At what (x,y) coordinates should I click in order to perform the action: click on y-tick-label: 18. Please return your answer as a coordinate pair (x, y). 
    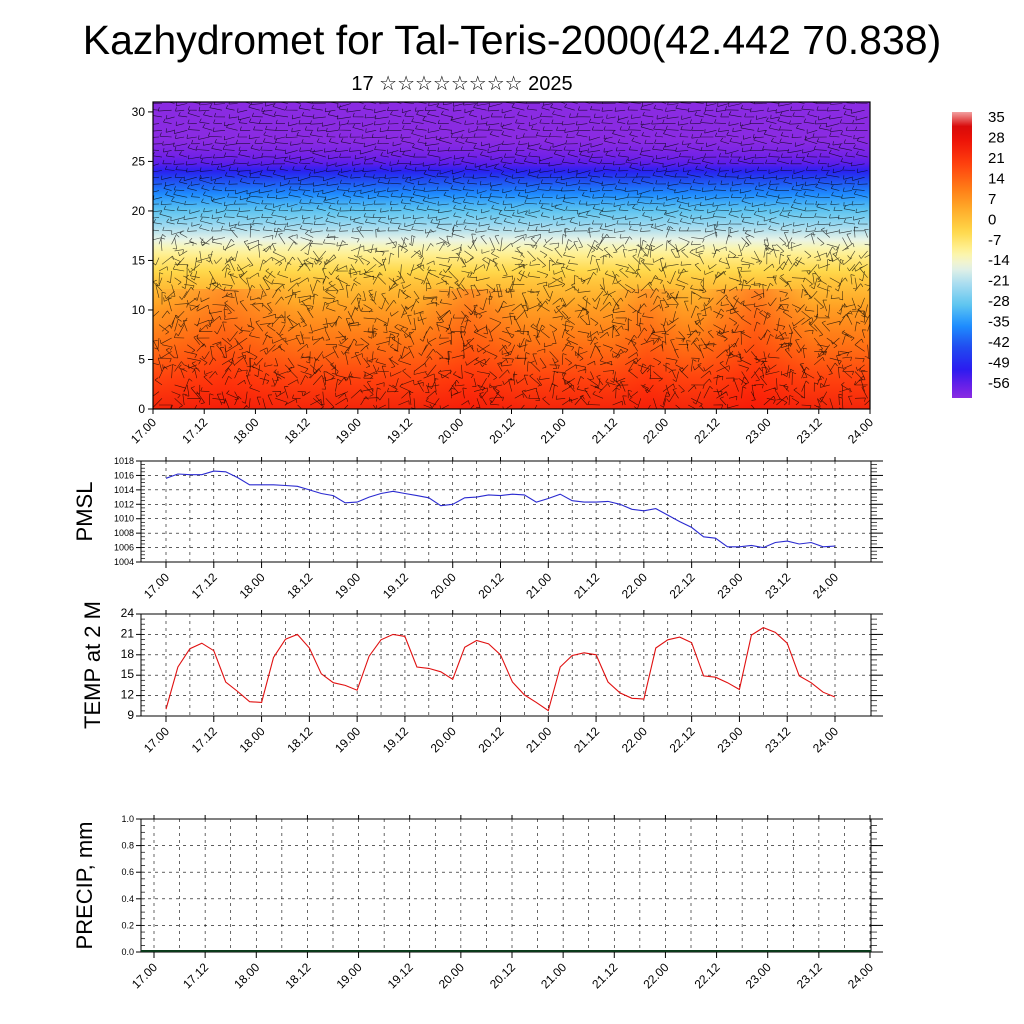
    Looking at the image, I should click on (128, 654).